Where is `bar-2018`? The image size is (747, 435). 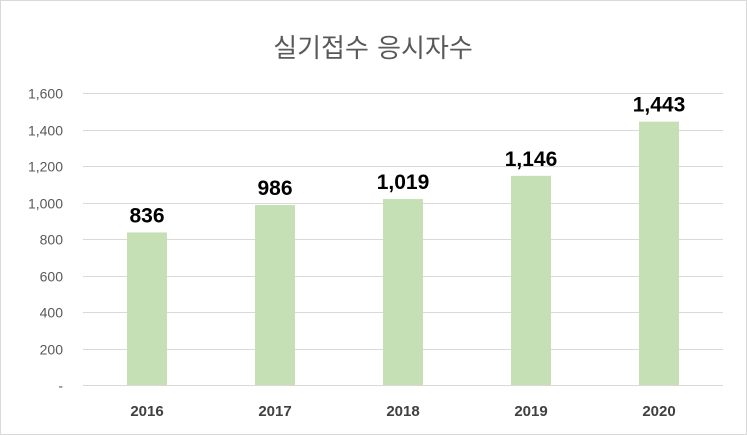 bar-2018 is located at coordinates (403, 292).